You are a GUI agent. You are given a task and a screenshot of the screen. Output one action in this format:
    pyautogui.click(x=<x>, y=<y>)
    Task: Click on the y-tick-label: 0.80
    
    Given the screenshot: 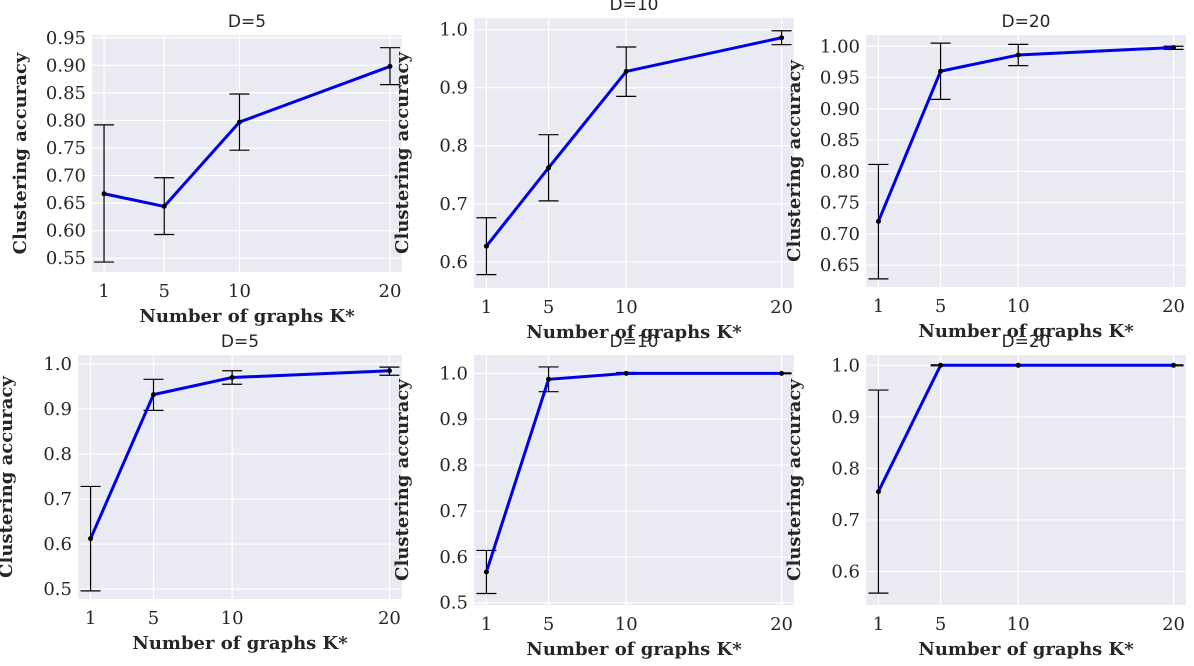 What is the action you would take?
    pyautogui.click(x=840, y=171)
    